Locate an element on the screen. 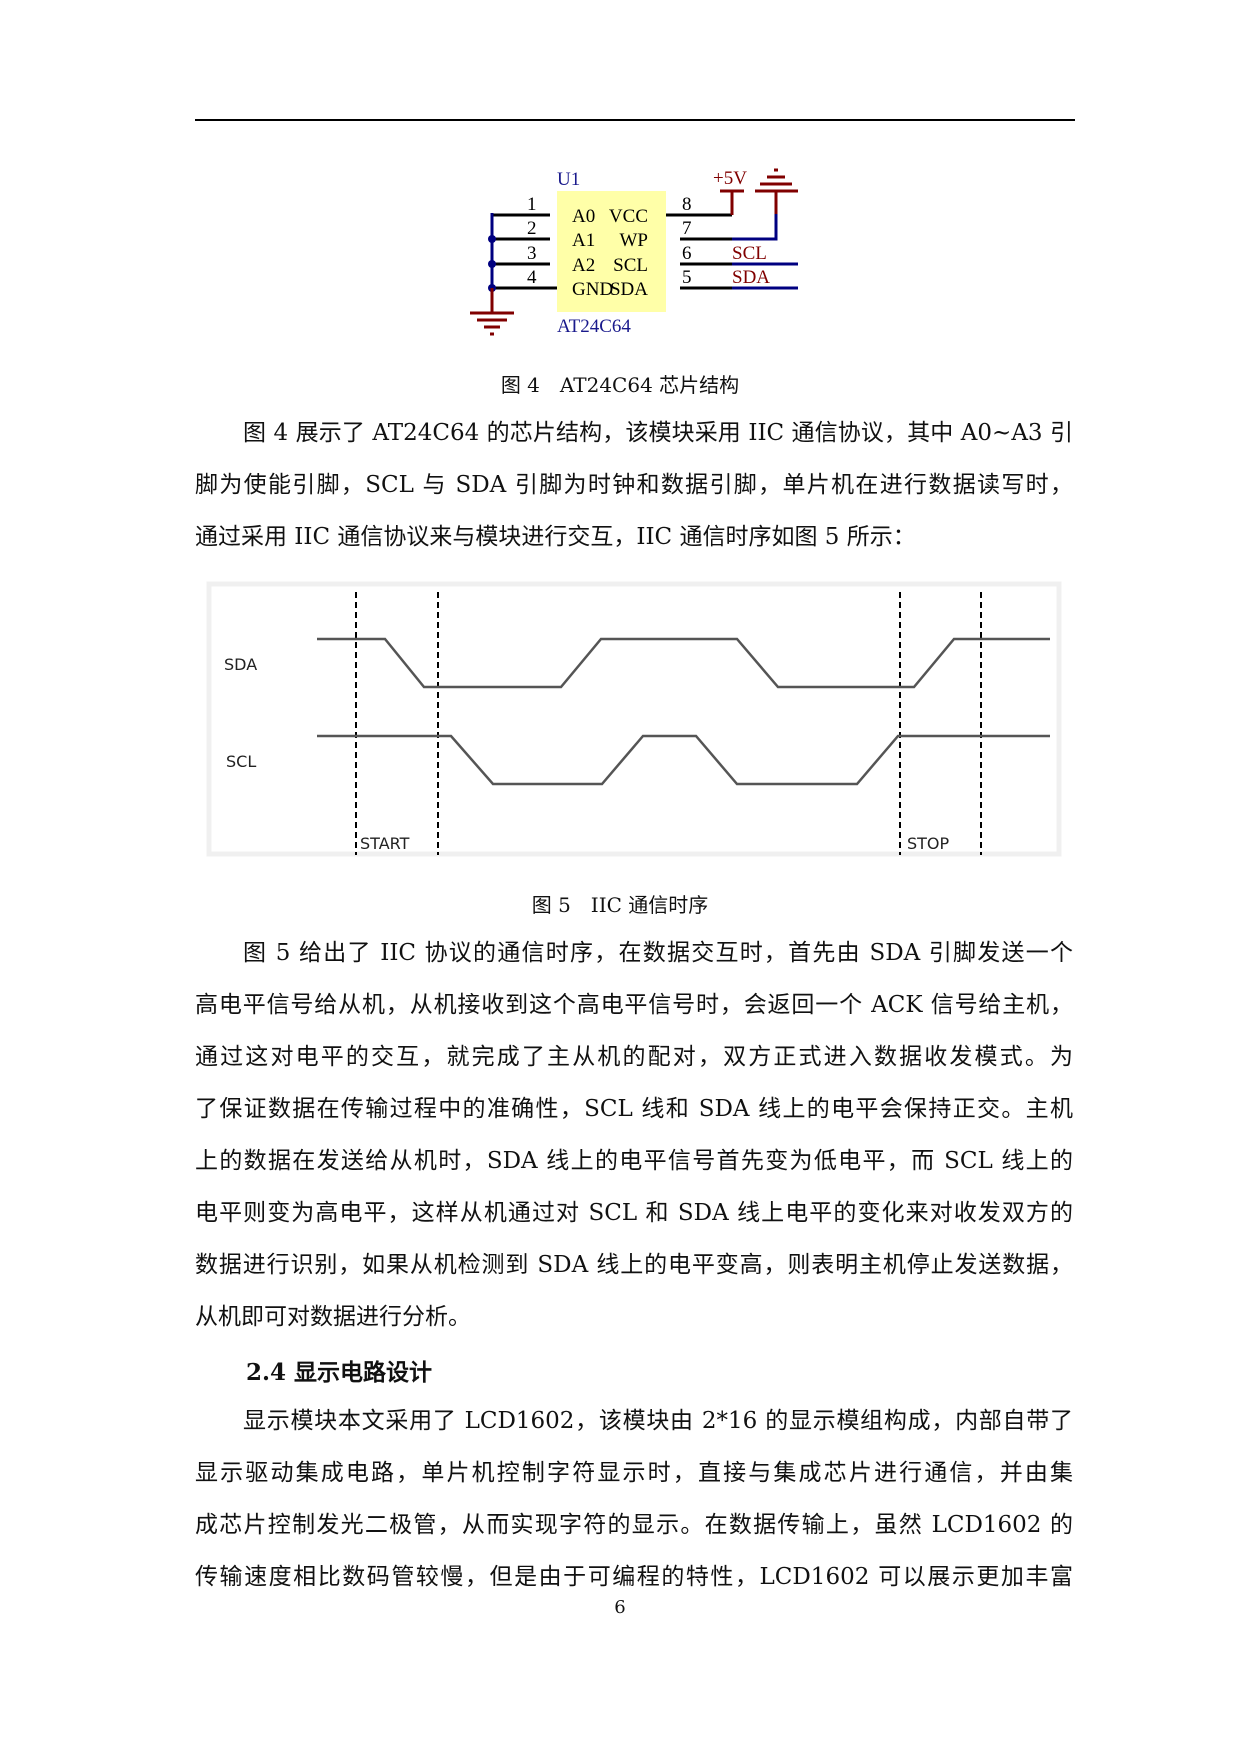 This screenshot has height=1754, width=1240. figure5-caption: 图 5 IIC 通信时序 is located at coordinates (620, 905).